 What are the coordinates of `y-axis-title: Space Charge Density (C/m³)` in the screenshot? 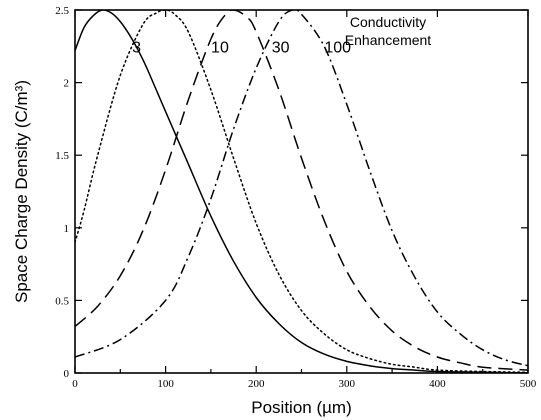 It's located at (21, 191).